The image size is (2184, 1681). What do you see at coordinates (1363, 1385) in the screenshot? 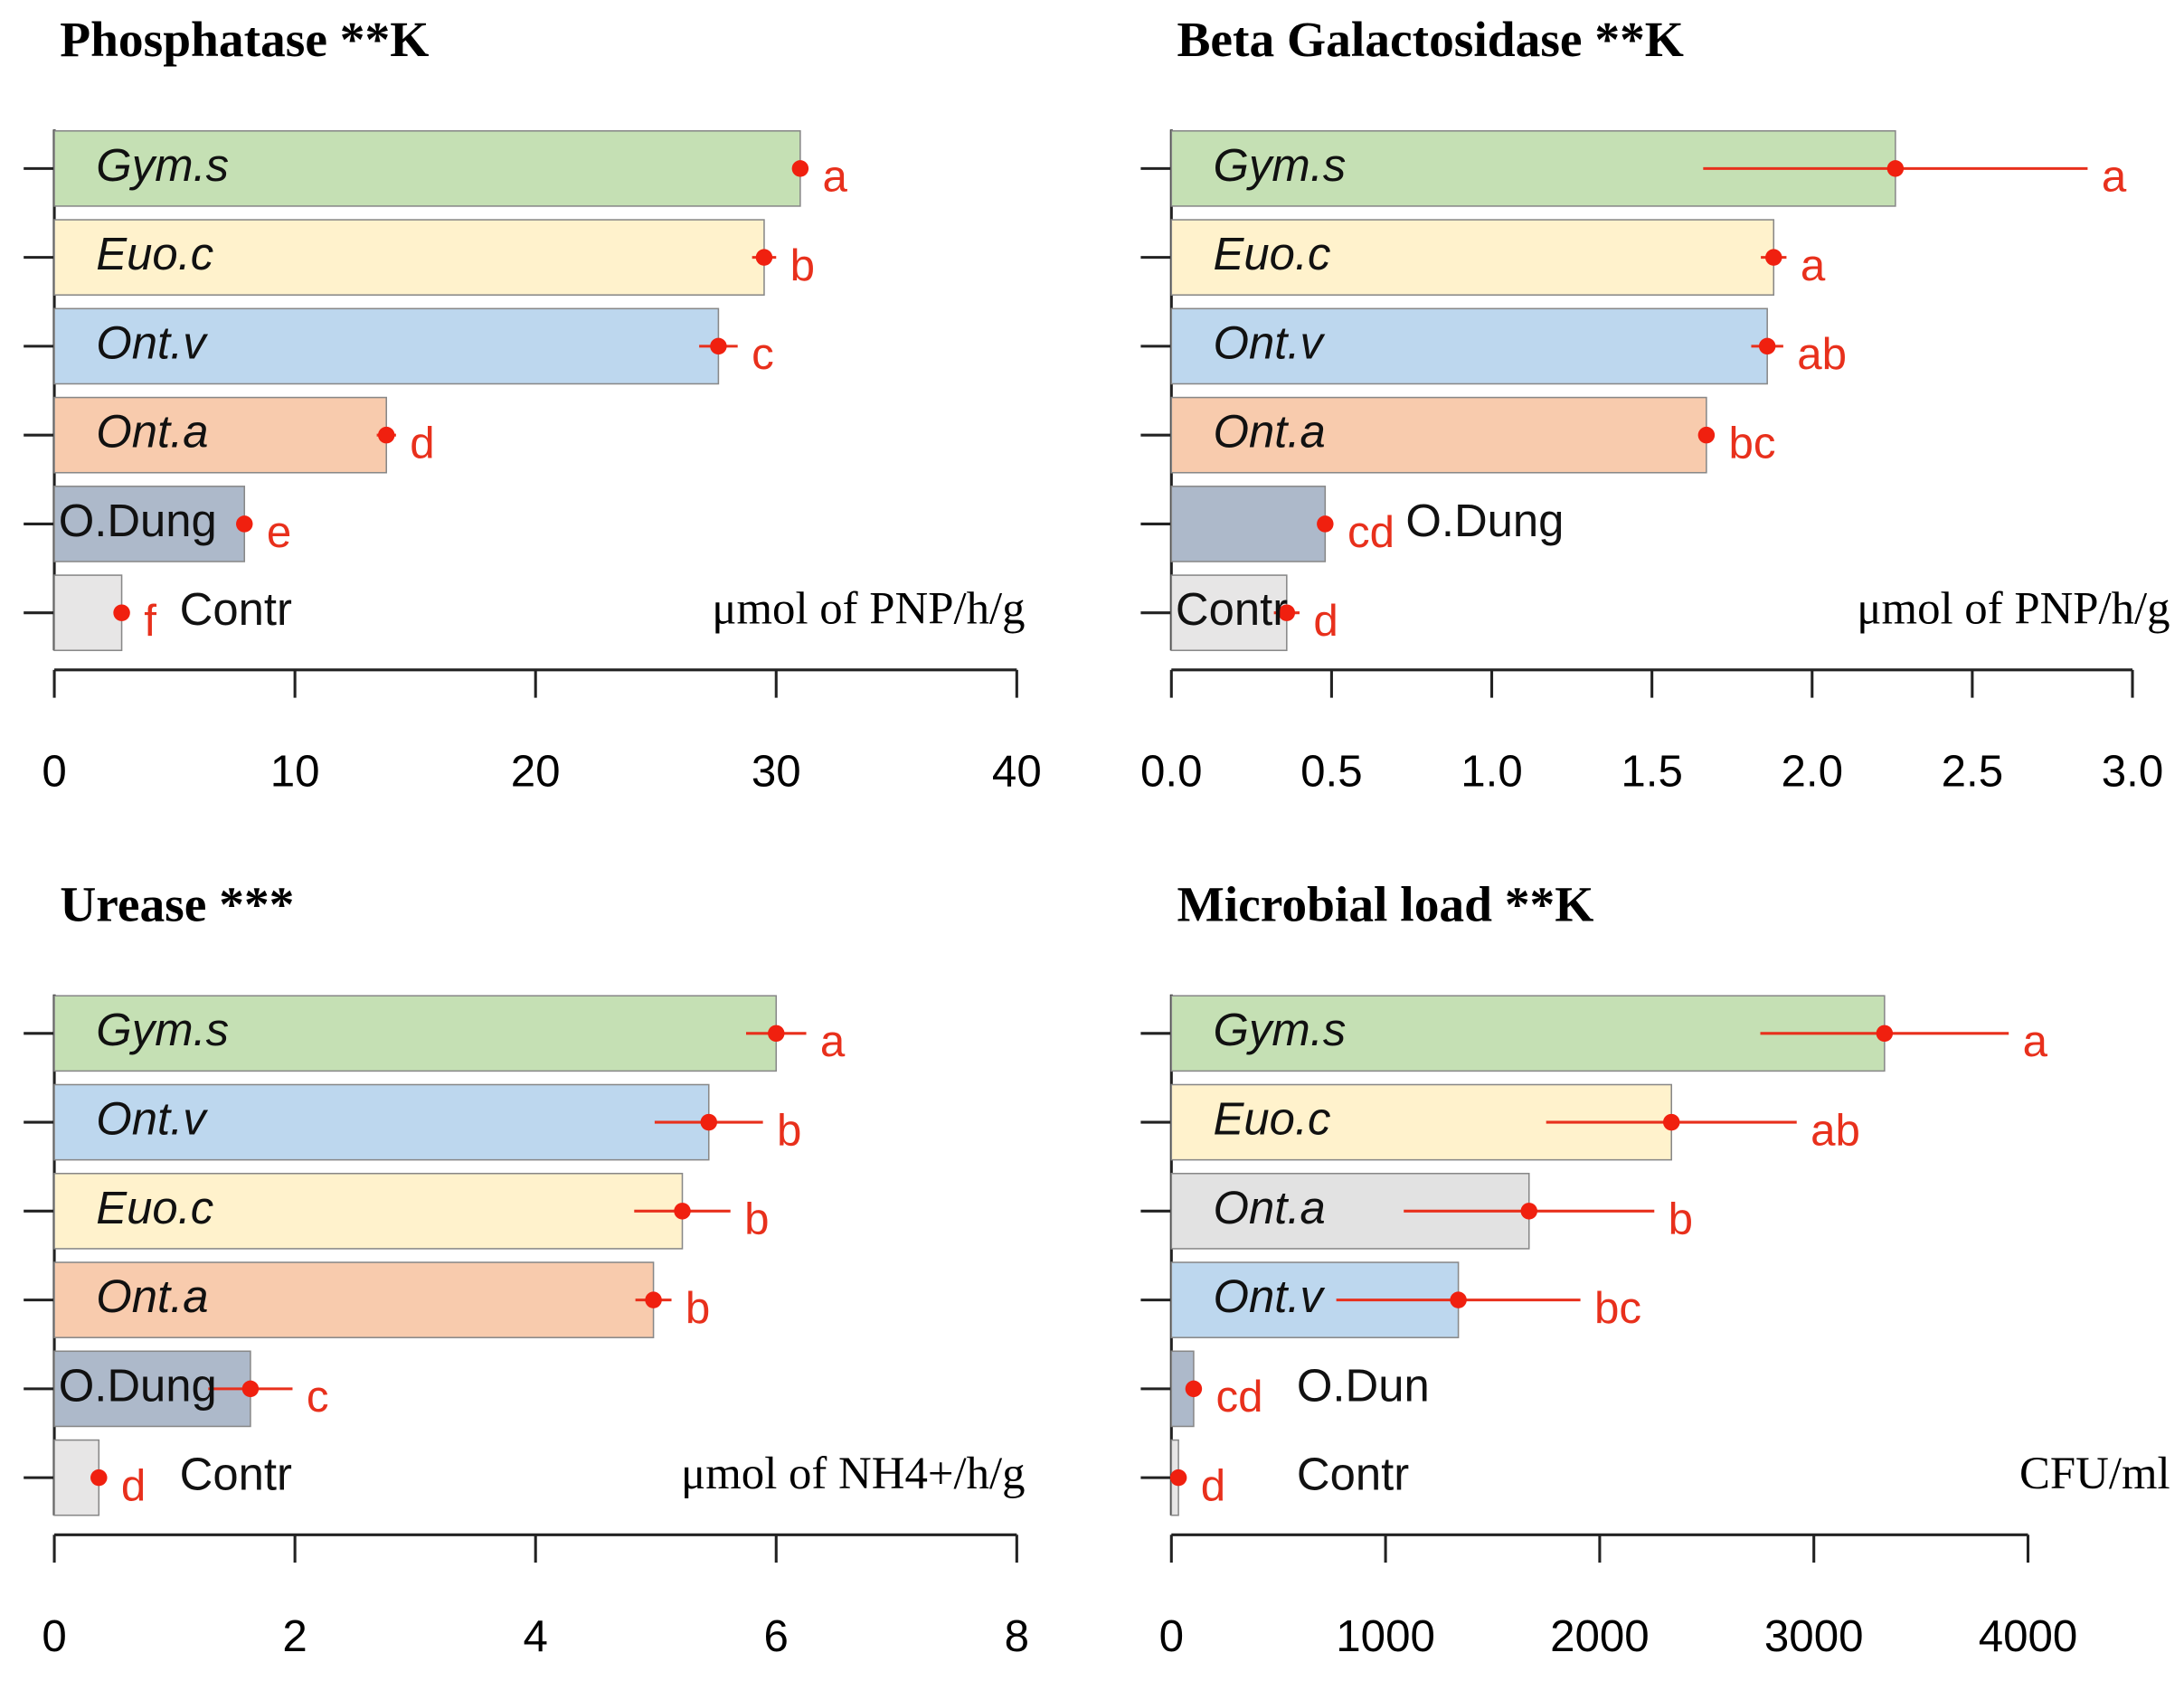
I see `category-label: O.Dun` at bounding box center [1363, 1385].